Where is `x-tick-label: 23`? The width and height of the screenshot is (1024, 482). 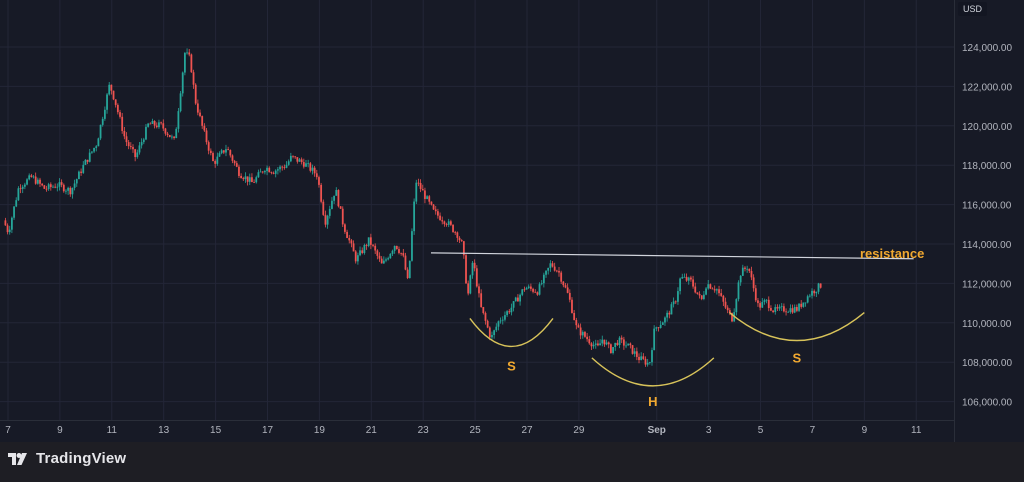 x-tick-label: 23 is located at coordinates (424, 430).